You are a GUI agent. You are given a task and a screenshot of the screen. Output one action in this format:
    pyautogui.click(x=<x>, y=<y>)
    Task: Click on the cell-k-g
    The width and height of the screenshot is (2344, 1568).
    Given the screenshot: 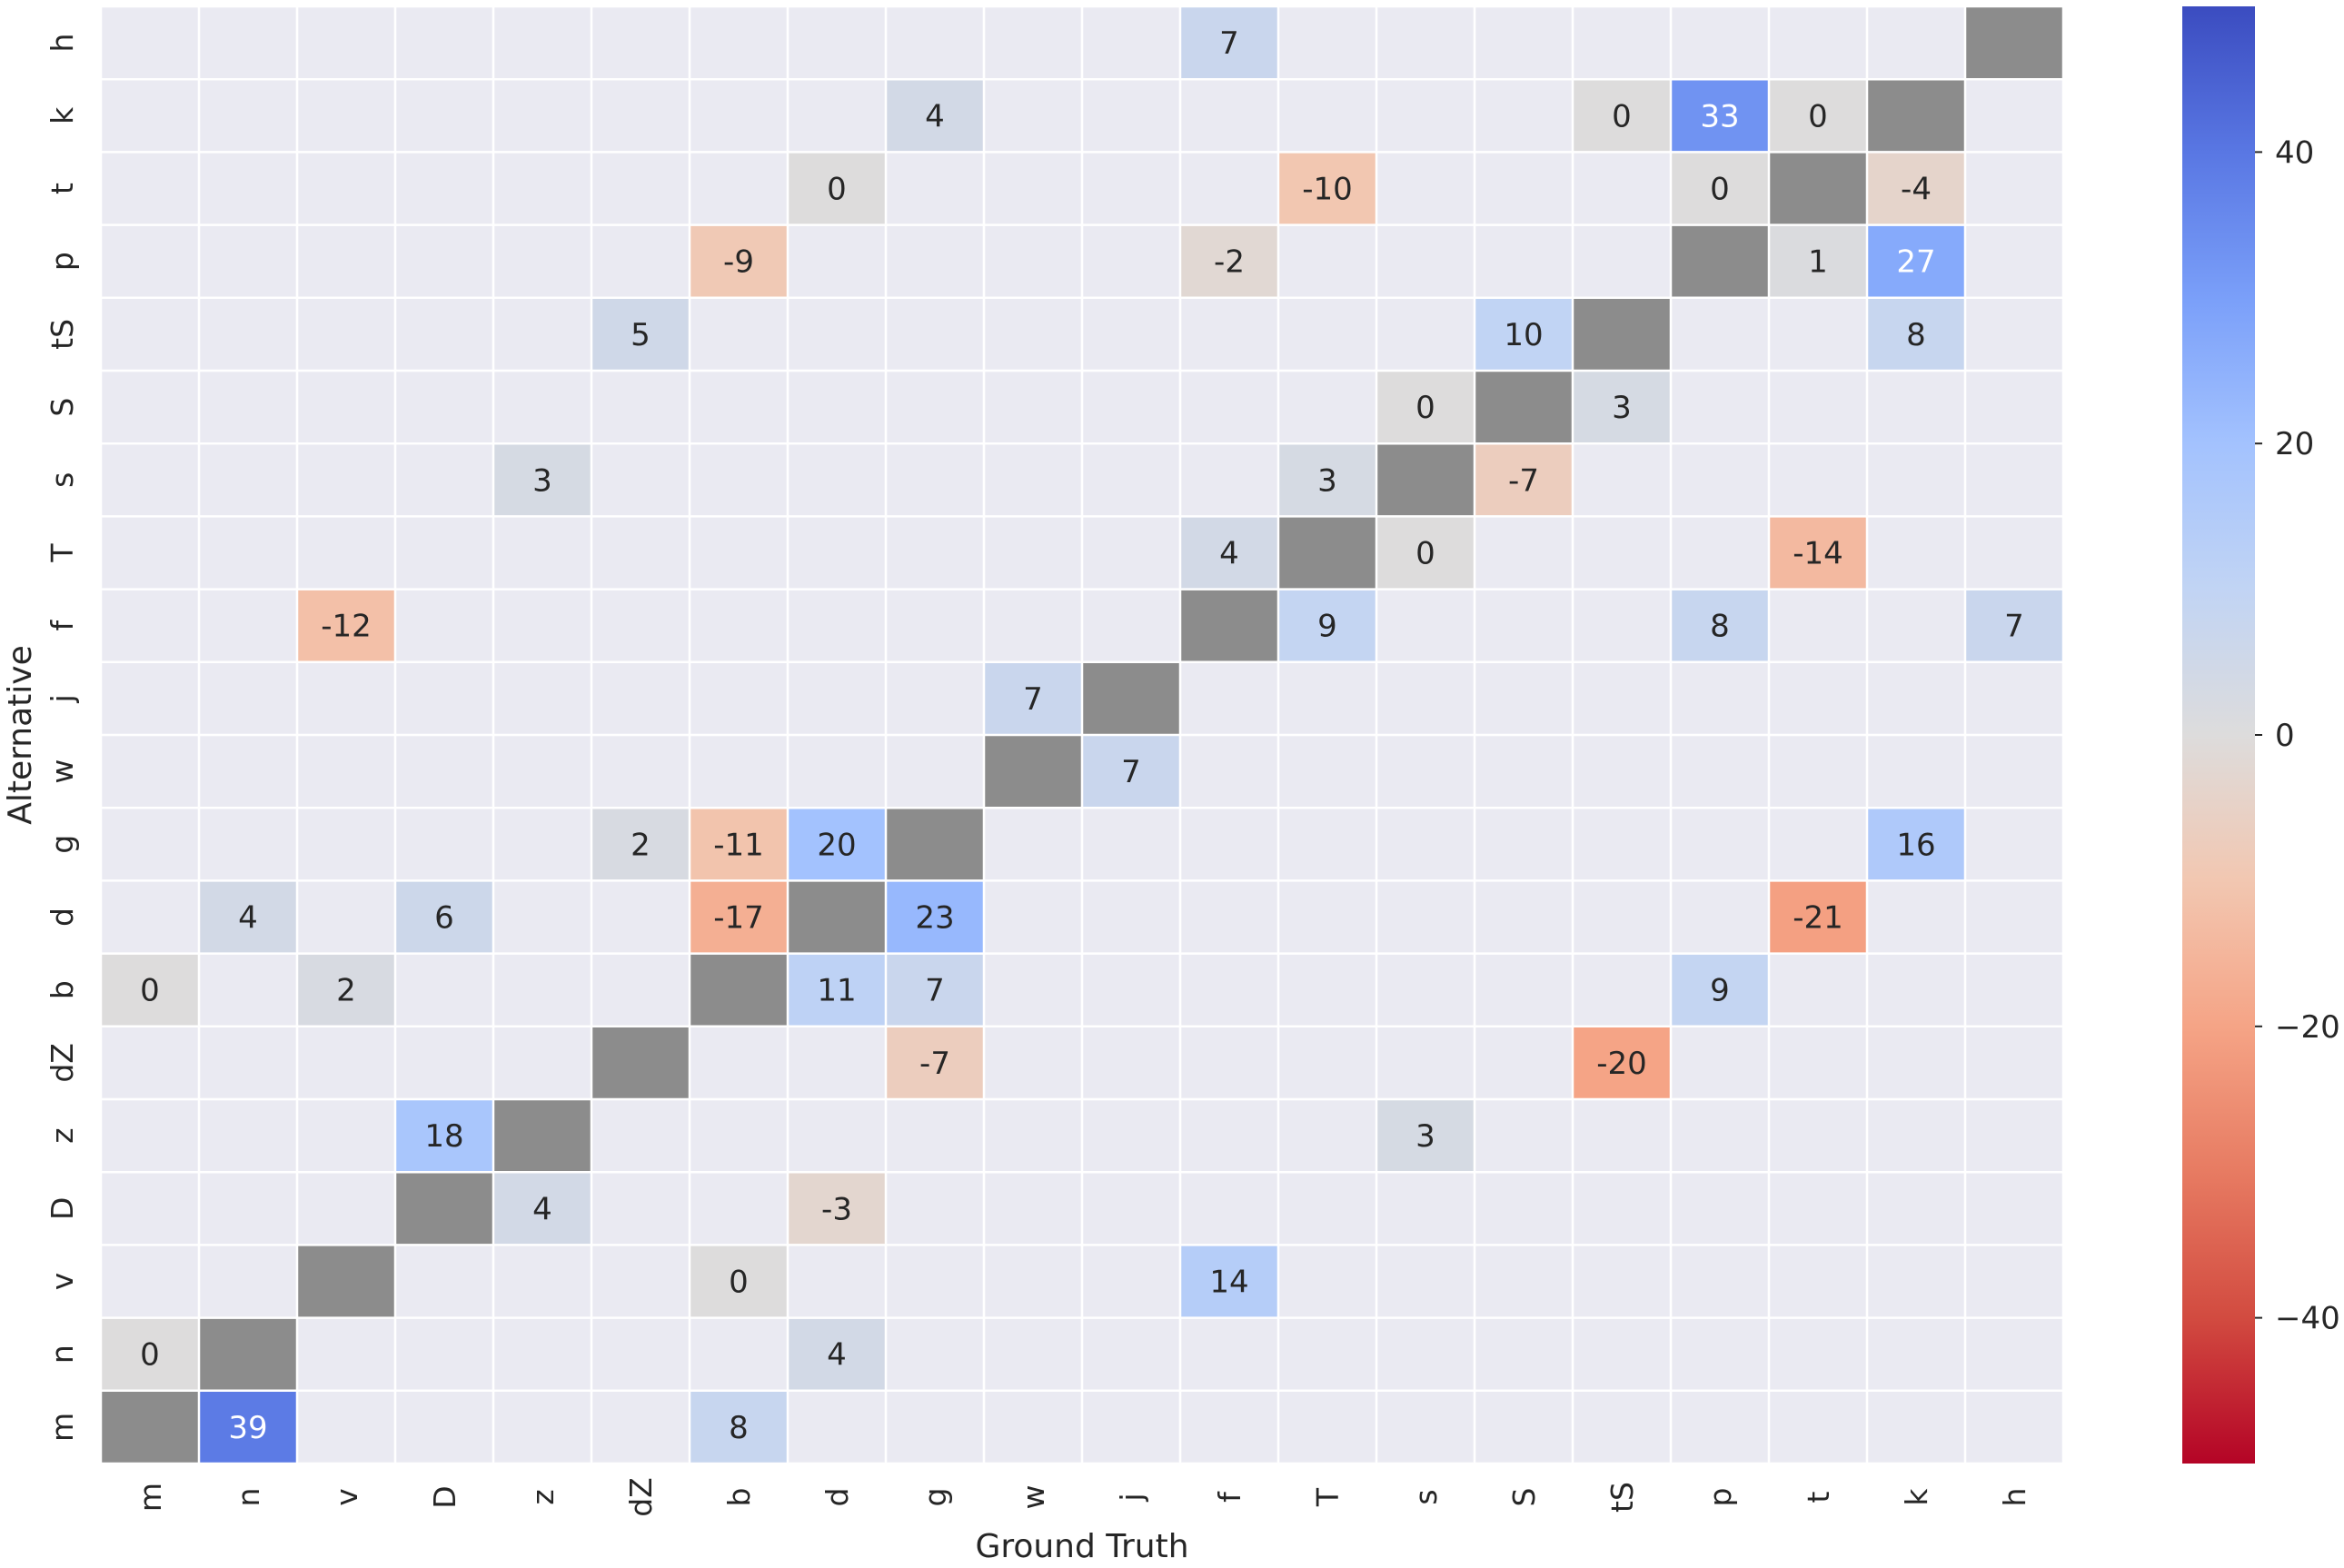 What is the action you would take?
    pyautogui.click(x=935, y=116)
    